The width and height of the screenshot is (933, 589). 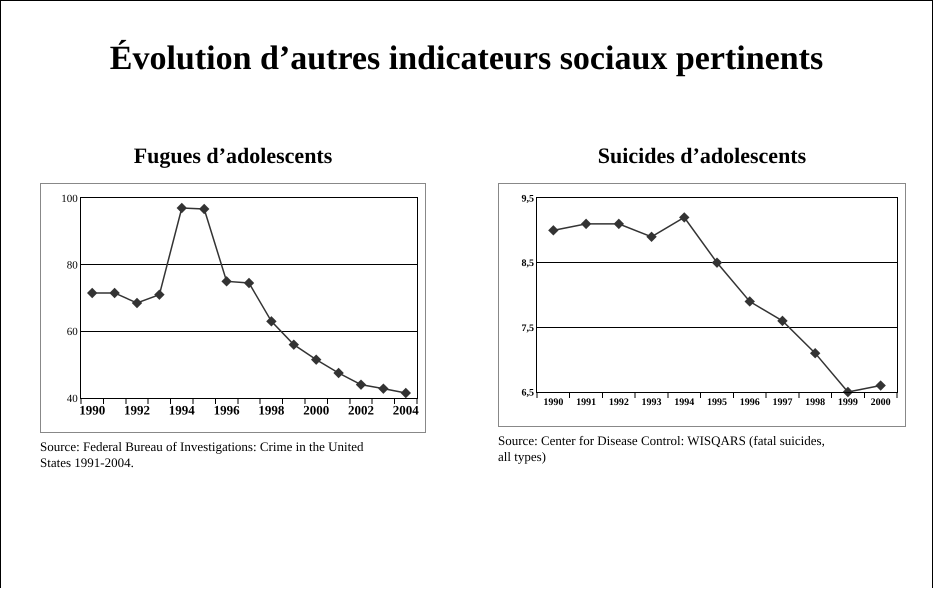 What do you see at coordinates (702, 156) in the screenshot?
I see `chart-title: Suicides d’adolescents` at bounding box center [702, 156].